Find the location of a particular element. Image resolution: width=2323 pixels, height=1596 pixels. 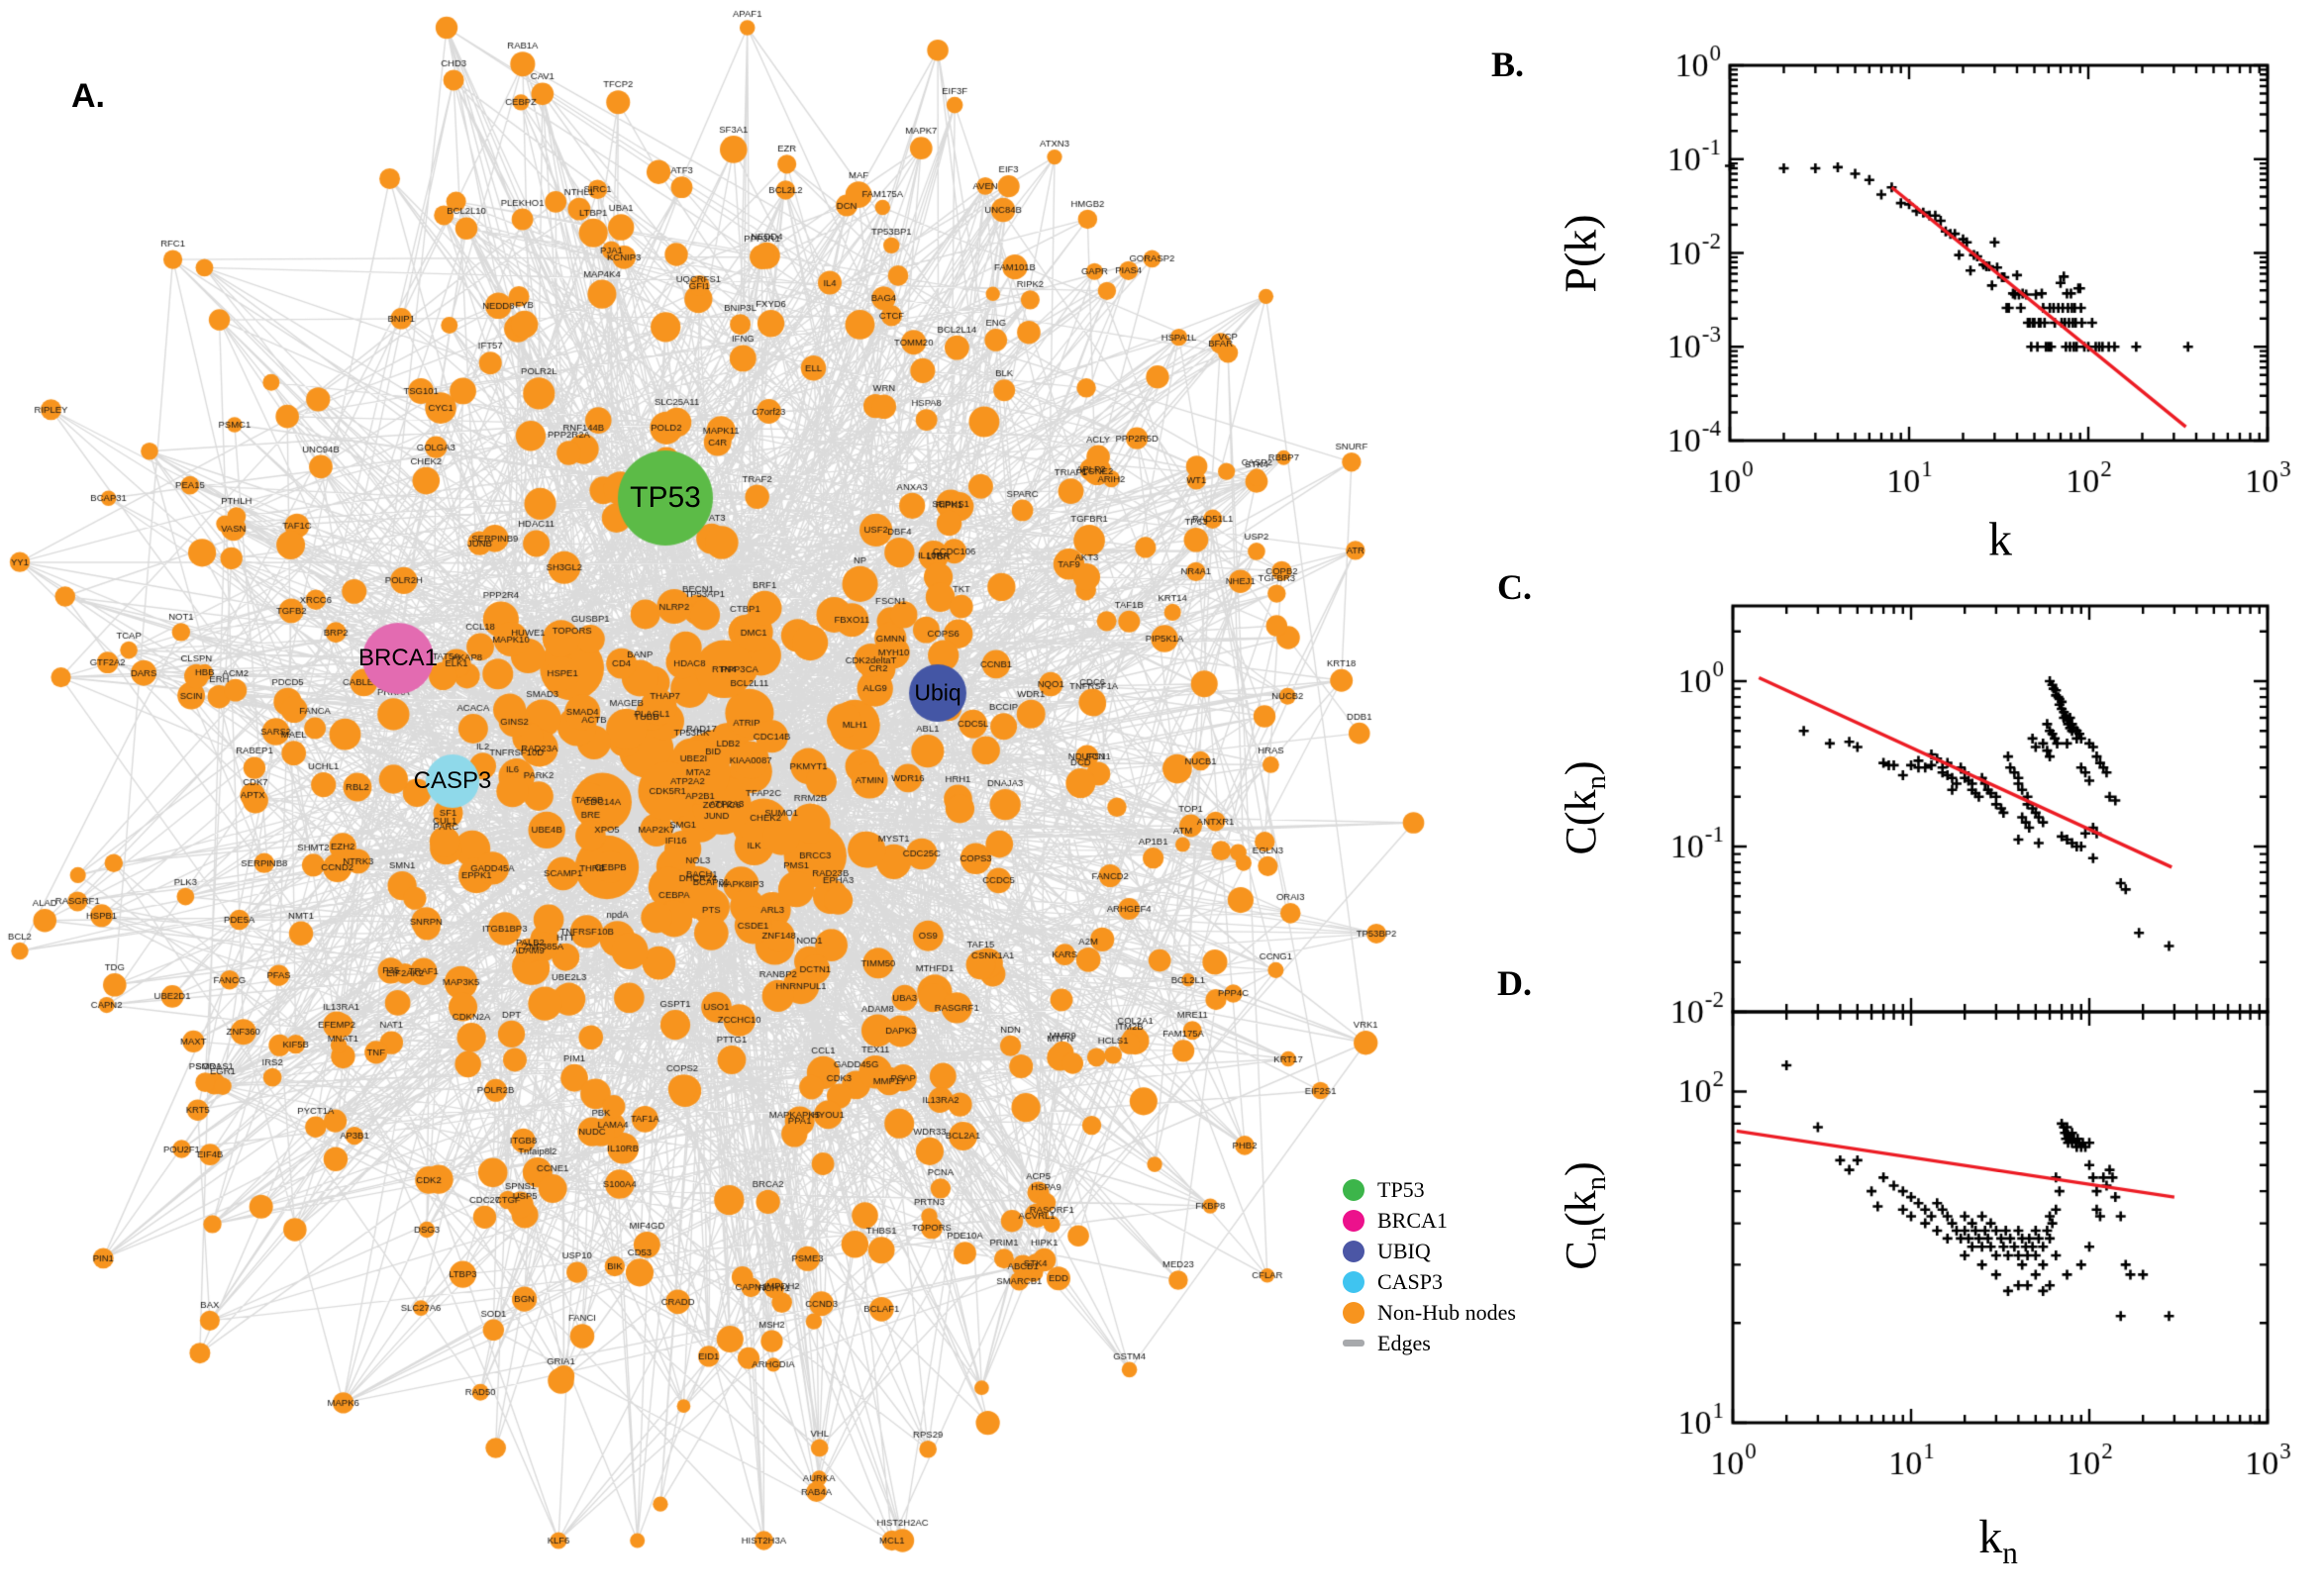

brca1-legend-dot-icon is located at coordinates (1353, 1220).